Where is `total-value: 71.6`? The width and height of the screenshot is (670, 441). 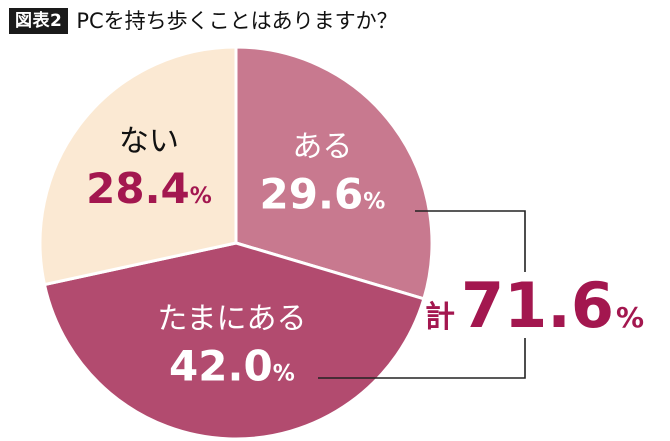 total-value: 71.6 is located at coordinates (537, 305).